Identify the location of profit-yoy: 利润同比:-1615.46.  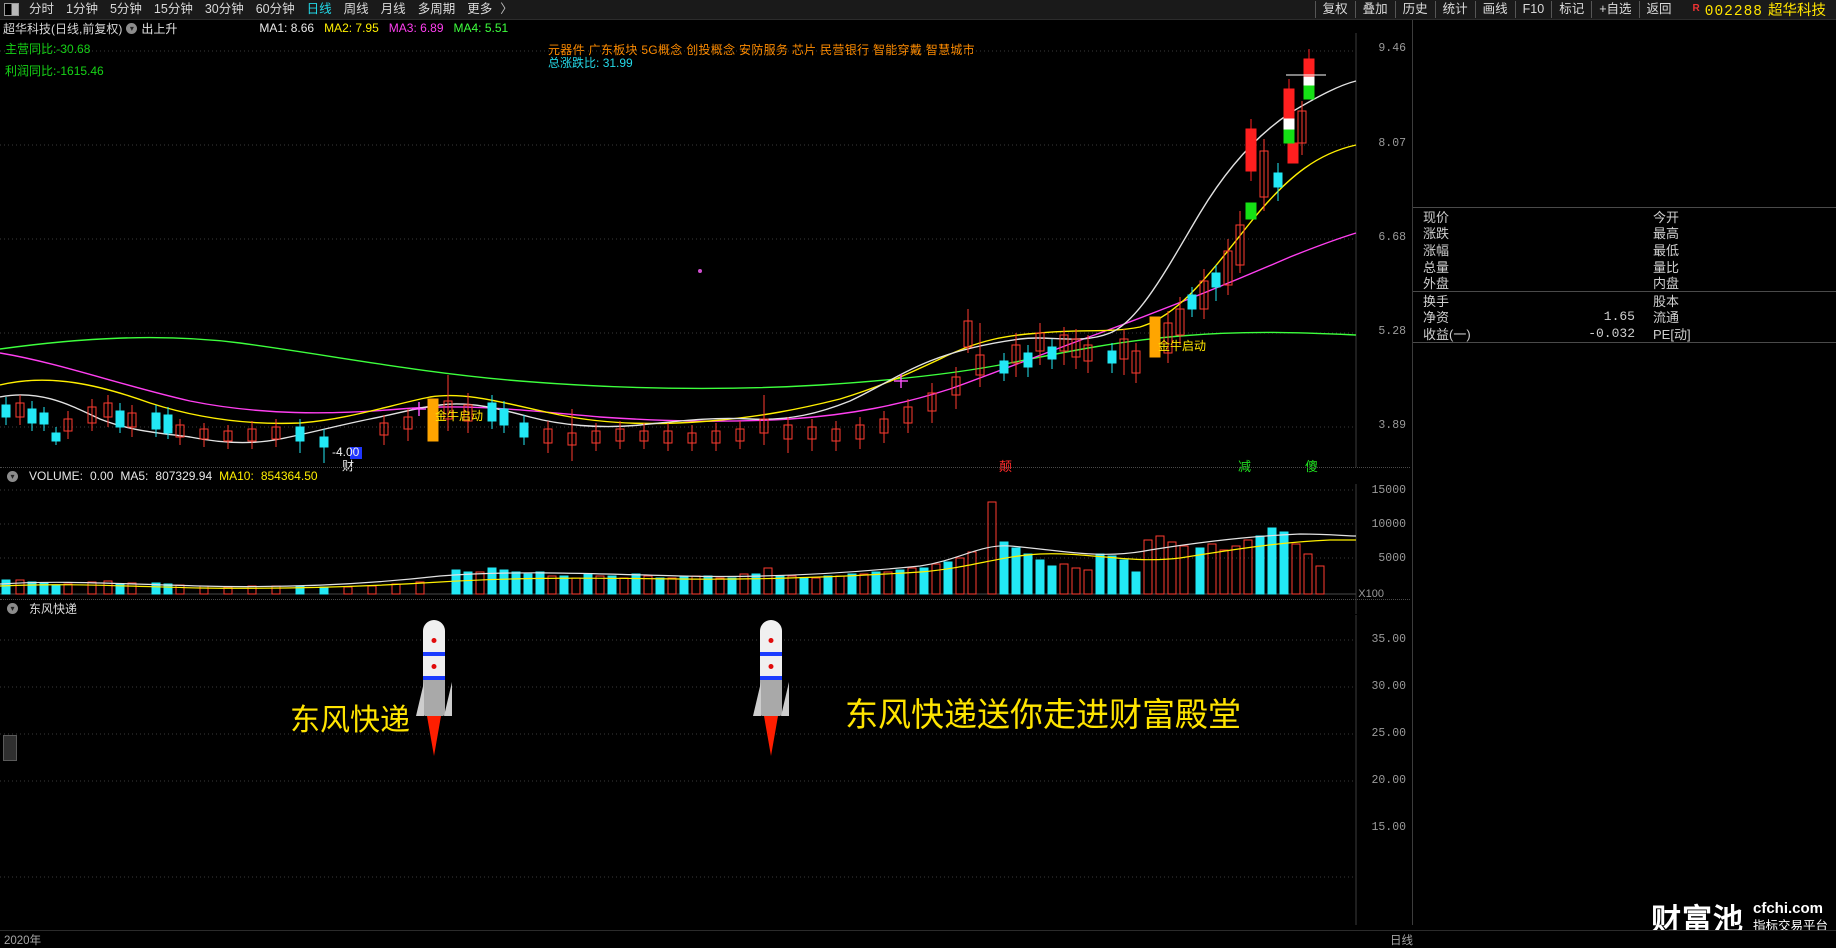
(54, 70).